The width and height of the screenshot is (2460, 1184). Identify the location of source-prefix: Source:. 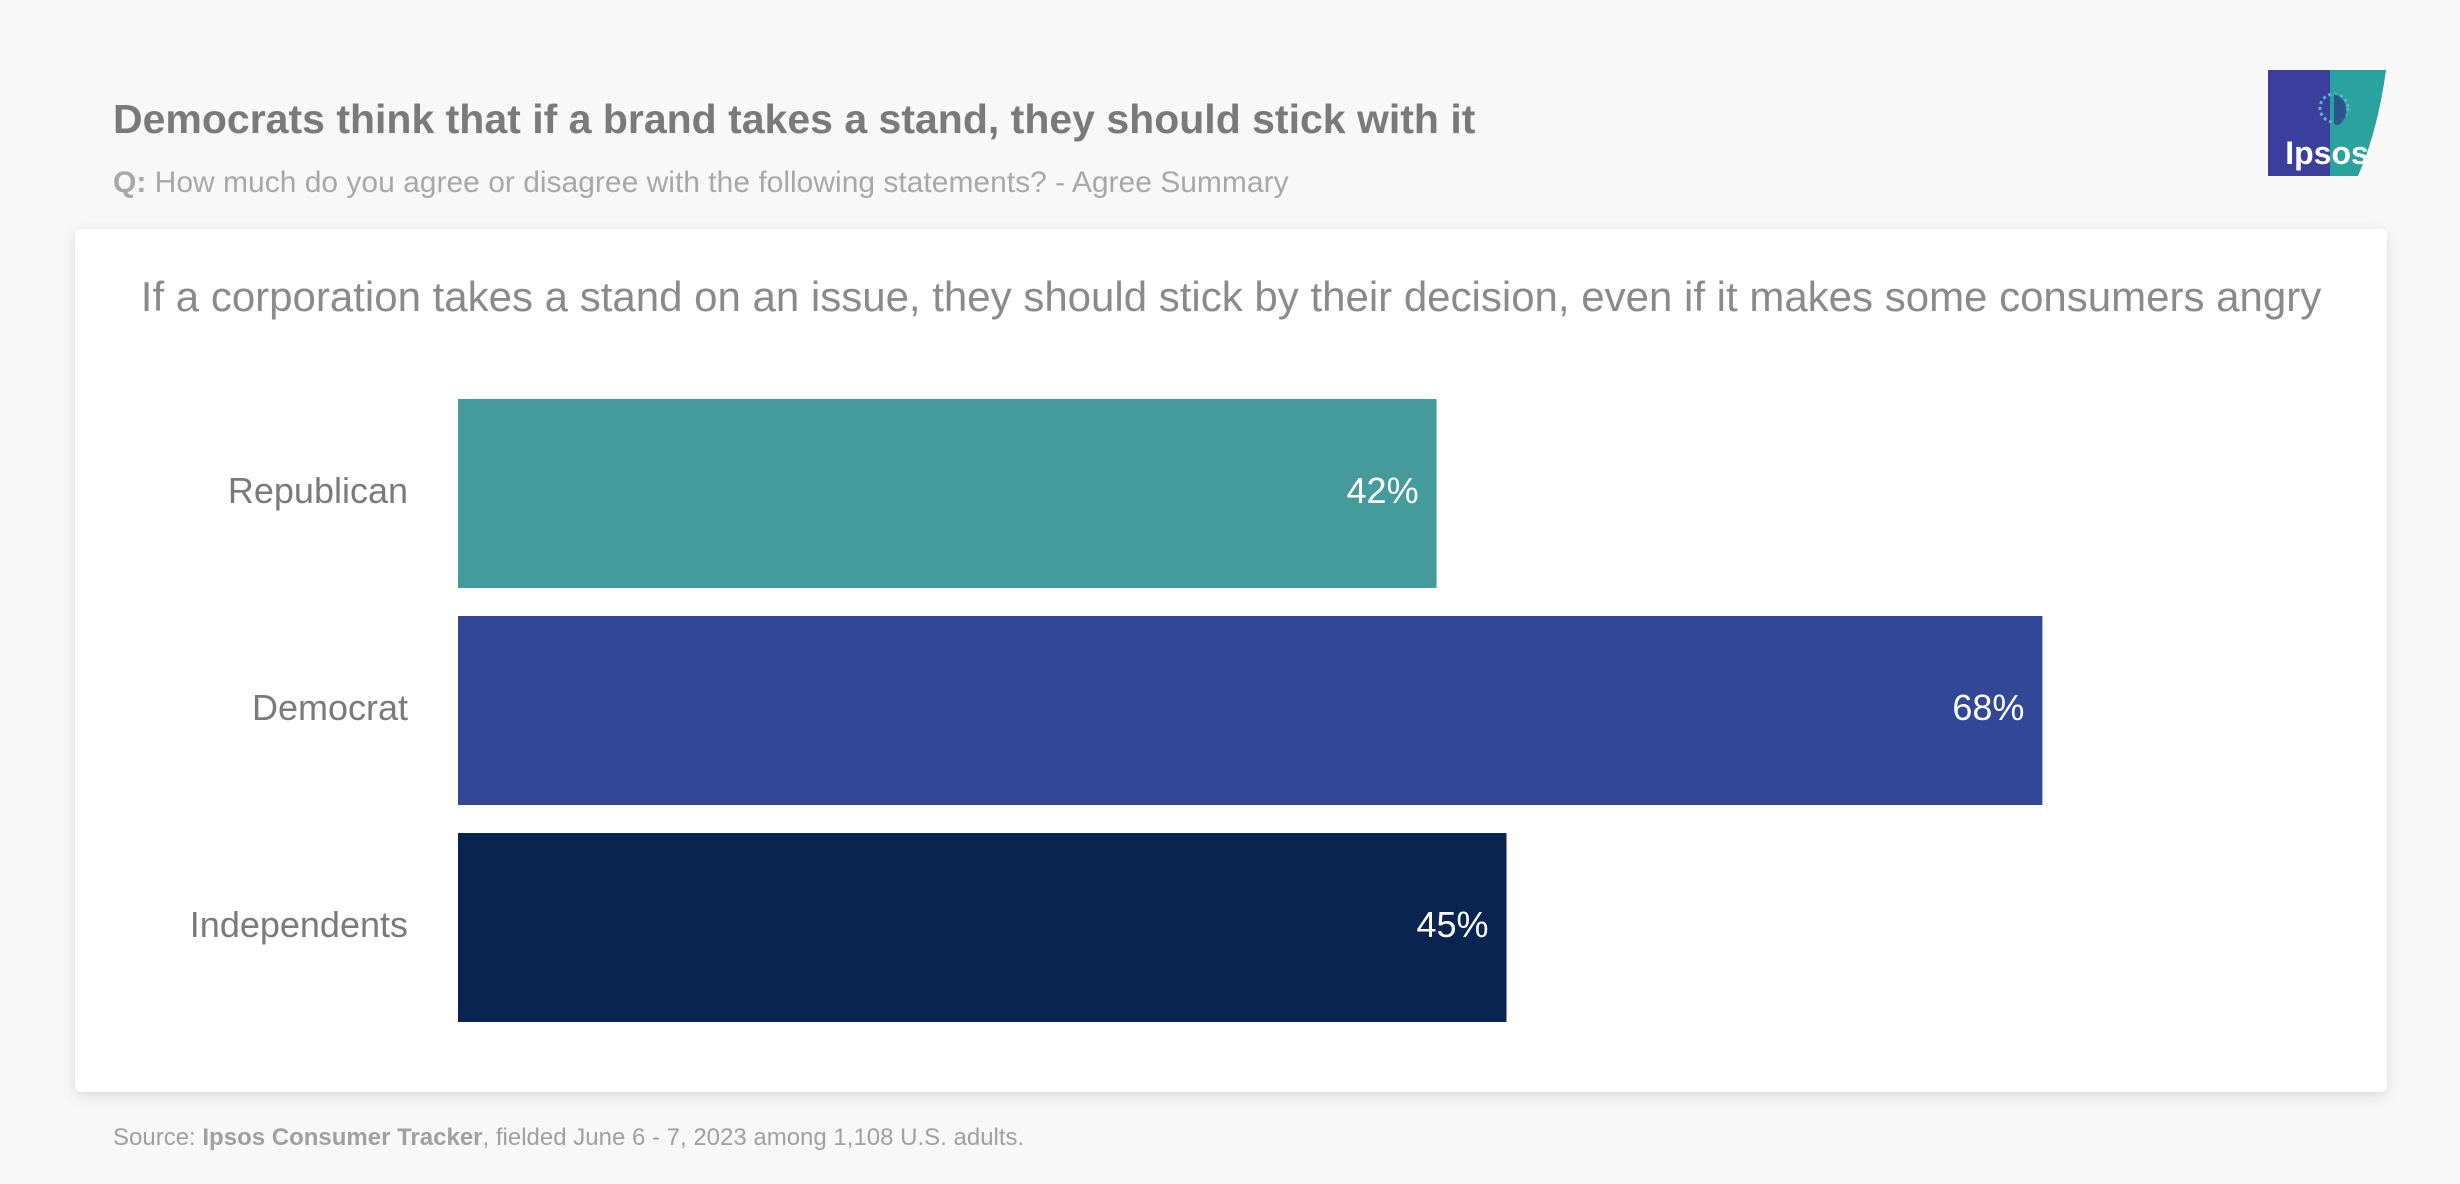
(154, 1137).